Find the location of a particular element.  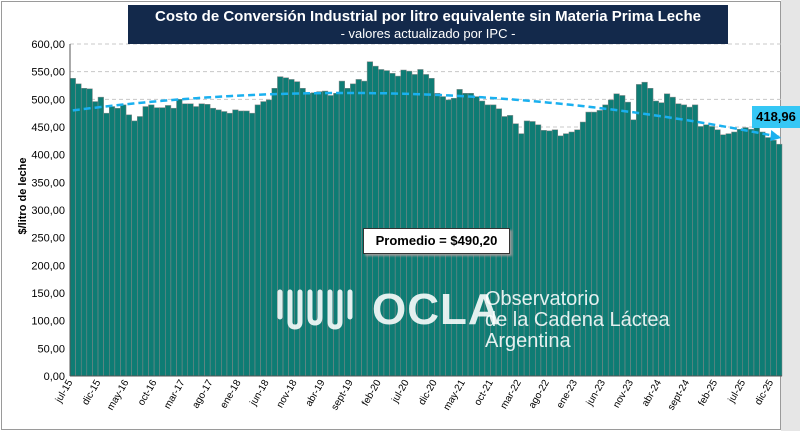

y-tick-label: 400,00 is located at coordinates (48, 156).